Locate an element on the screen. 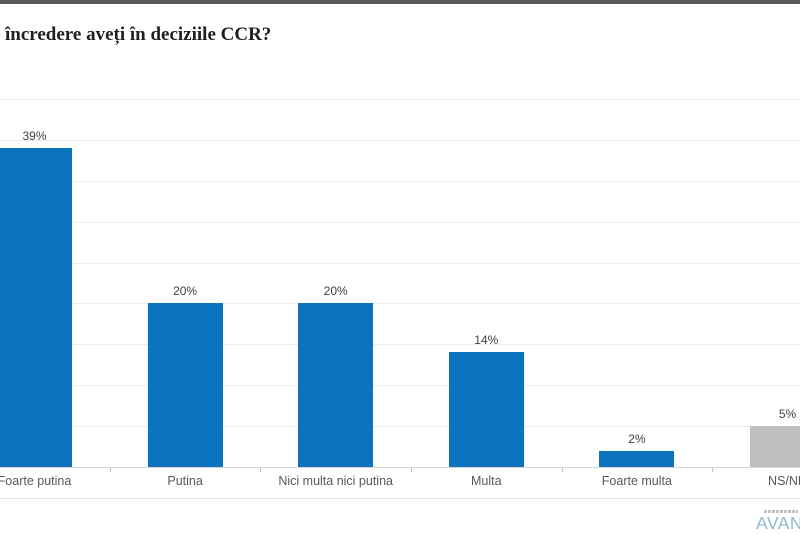 The image size is (800, 534). bar-ns-nr is located at coordinates (775, 446).